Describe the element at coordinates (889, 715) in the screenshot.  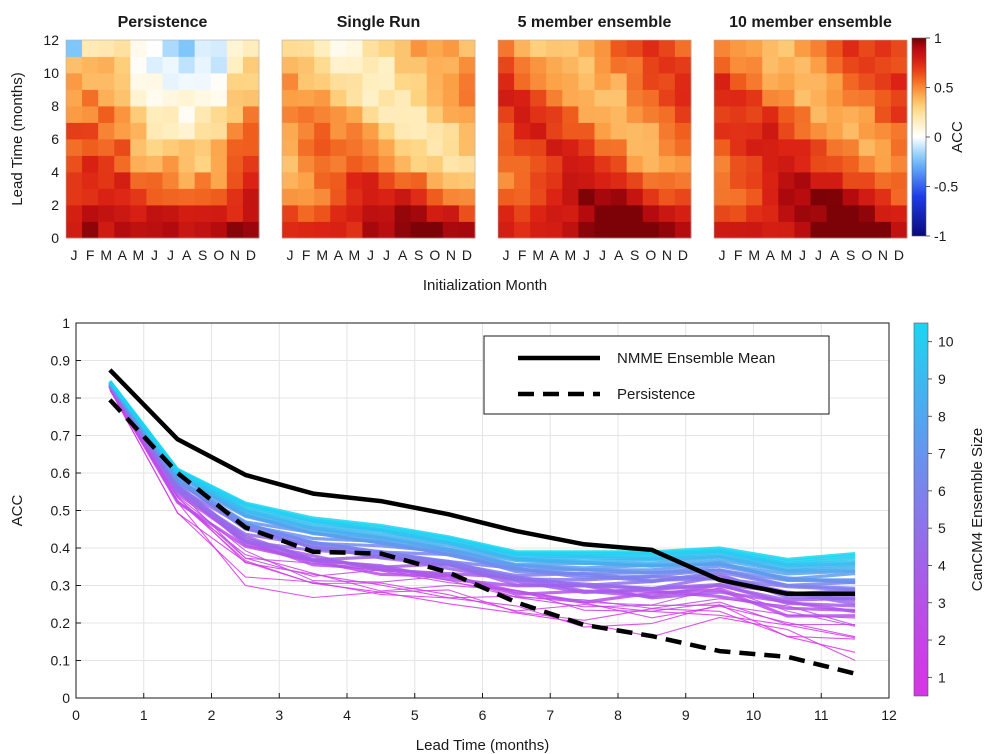
I see `x-tick-label: 12` at that location.